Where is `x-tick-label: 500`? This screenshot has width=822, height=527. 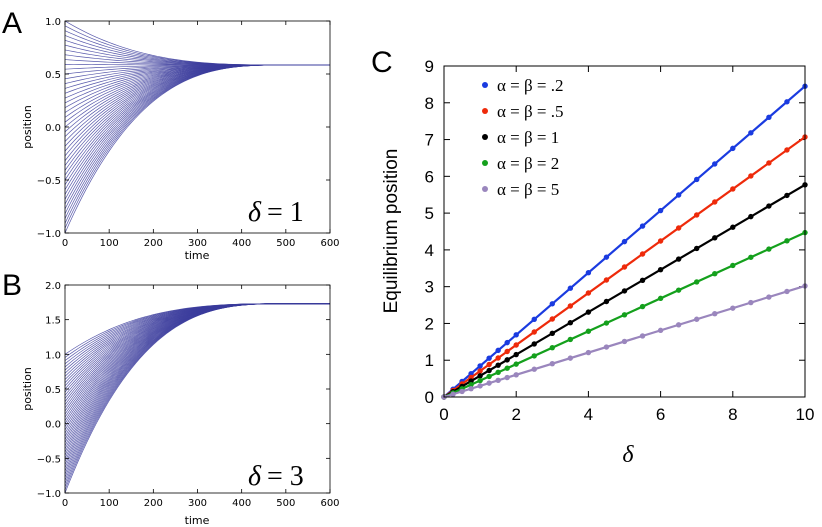 x-tick-label: 500 is located at coordinates (285, 503).